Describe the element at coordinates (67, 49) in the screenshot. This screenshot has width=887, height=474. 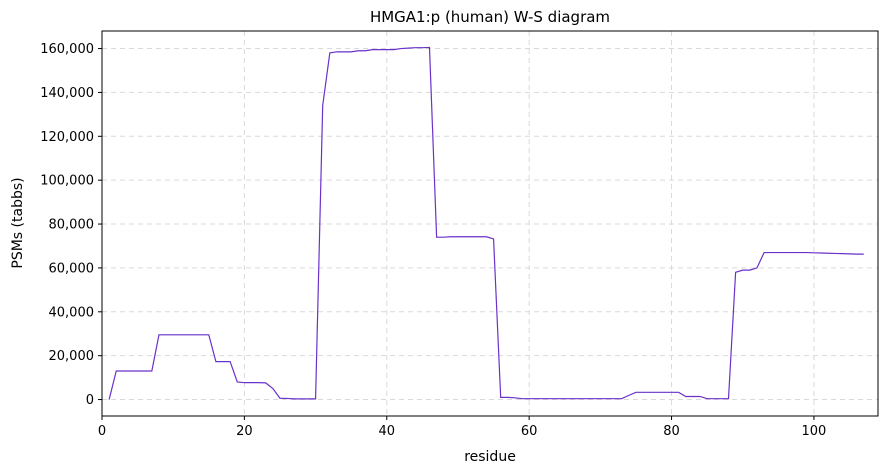
I see `y-tick-label: 160,000` at that location.